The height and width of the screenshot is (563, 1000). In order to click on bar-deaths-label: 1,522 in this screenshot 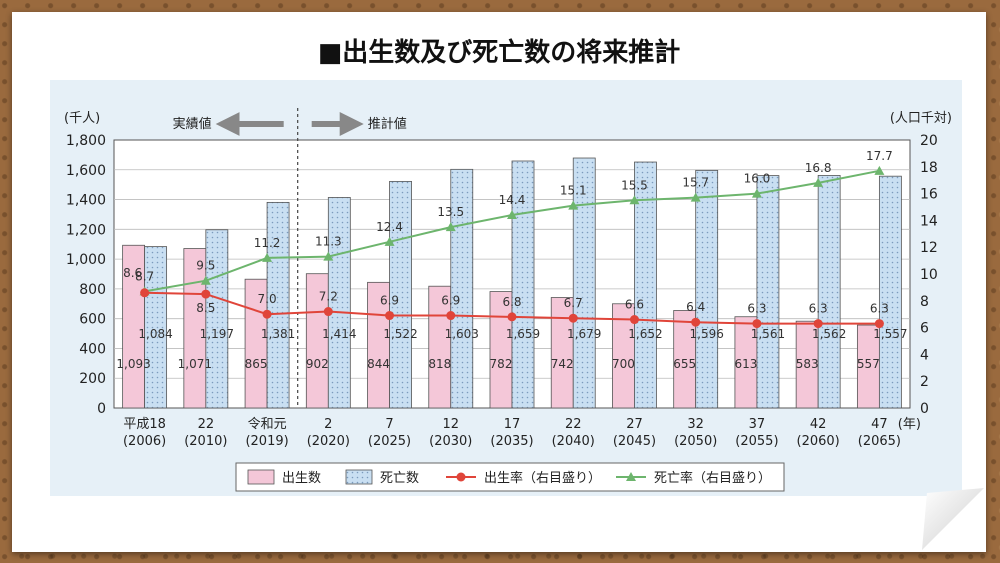, I will do `click(400, 334)`.